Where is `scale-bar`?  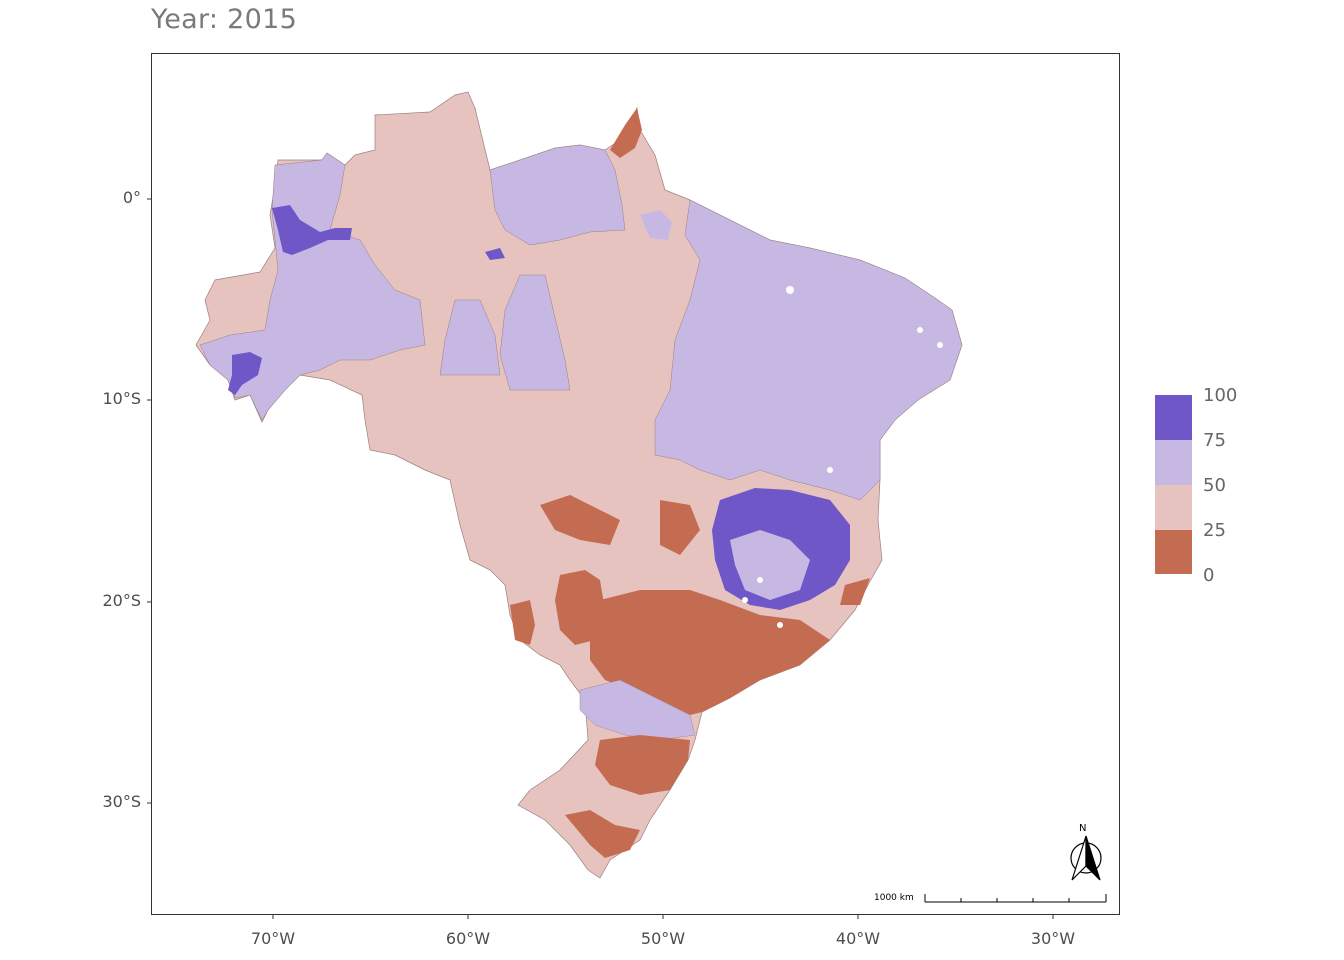
scale-bar is located at coordinates (1015, 898).